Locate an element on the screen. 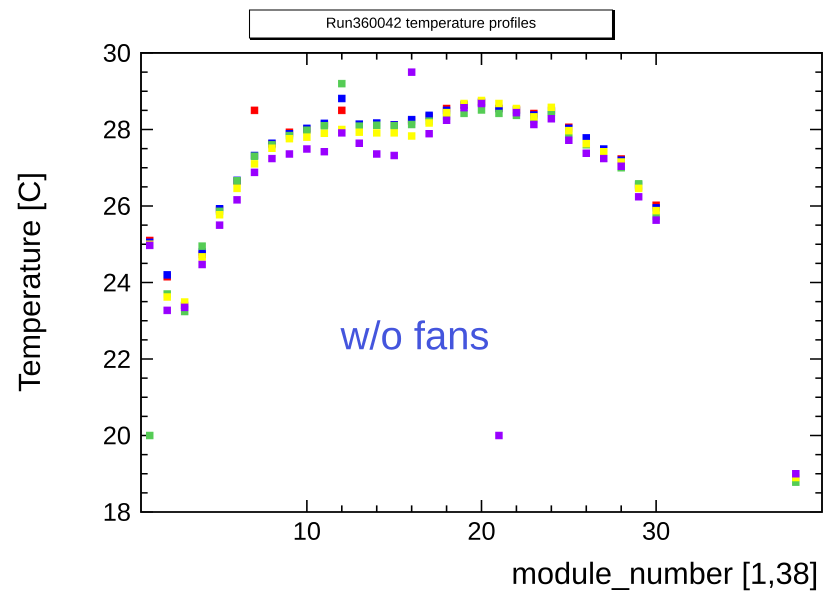  y-tick-label: 20 is located at coordinates (117, 435).